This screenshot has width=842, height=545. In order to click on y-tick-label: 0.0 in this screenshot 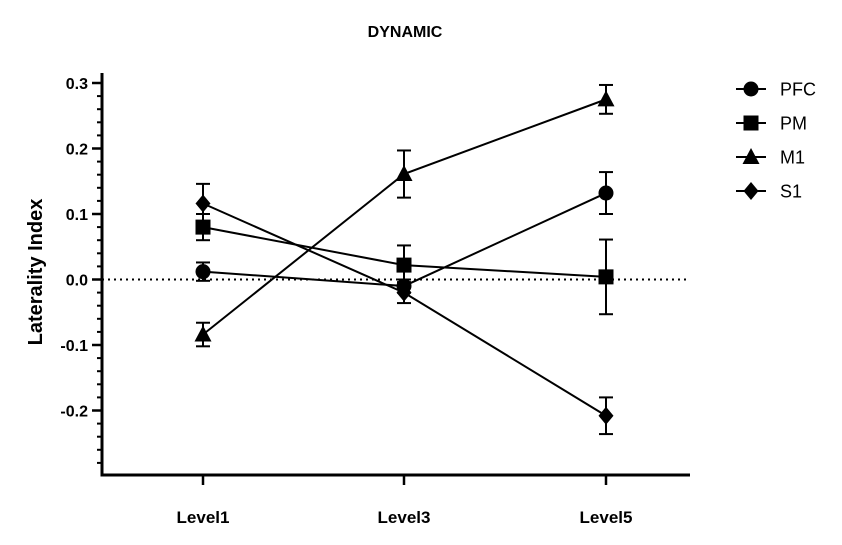, I will do `click(77, 281)`.